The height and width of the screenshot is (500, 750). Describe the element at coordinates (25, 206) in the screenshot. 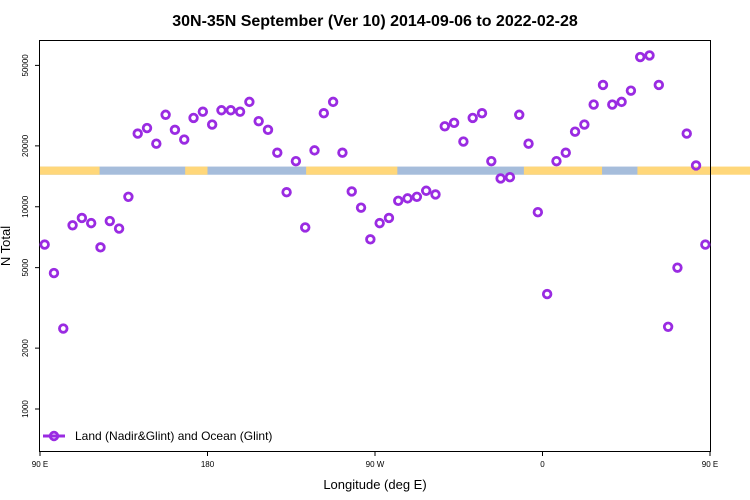

I see `y-tick-label: 10000` at that location.